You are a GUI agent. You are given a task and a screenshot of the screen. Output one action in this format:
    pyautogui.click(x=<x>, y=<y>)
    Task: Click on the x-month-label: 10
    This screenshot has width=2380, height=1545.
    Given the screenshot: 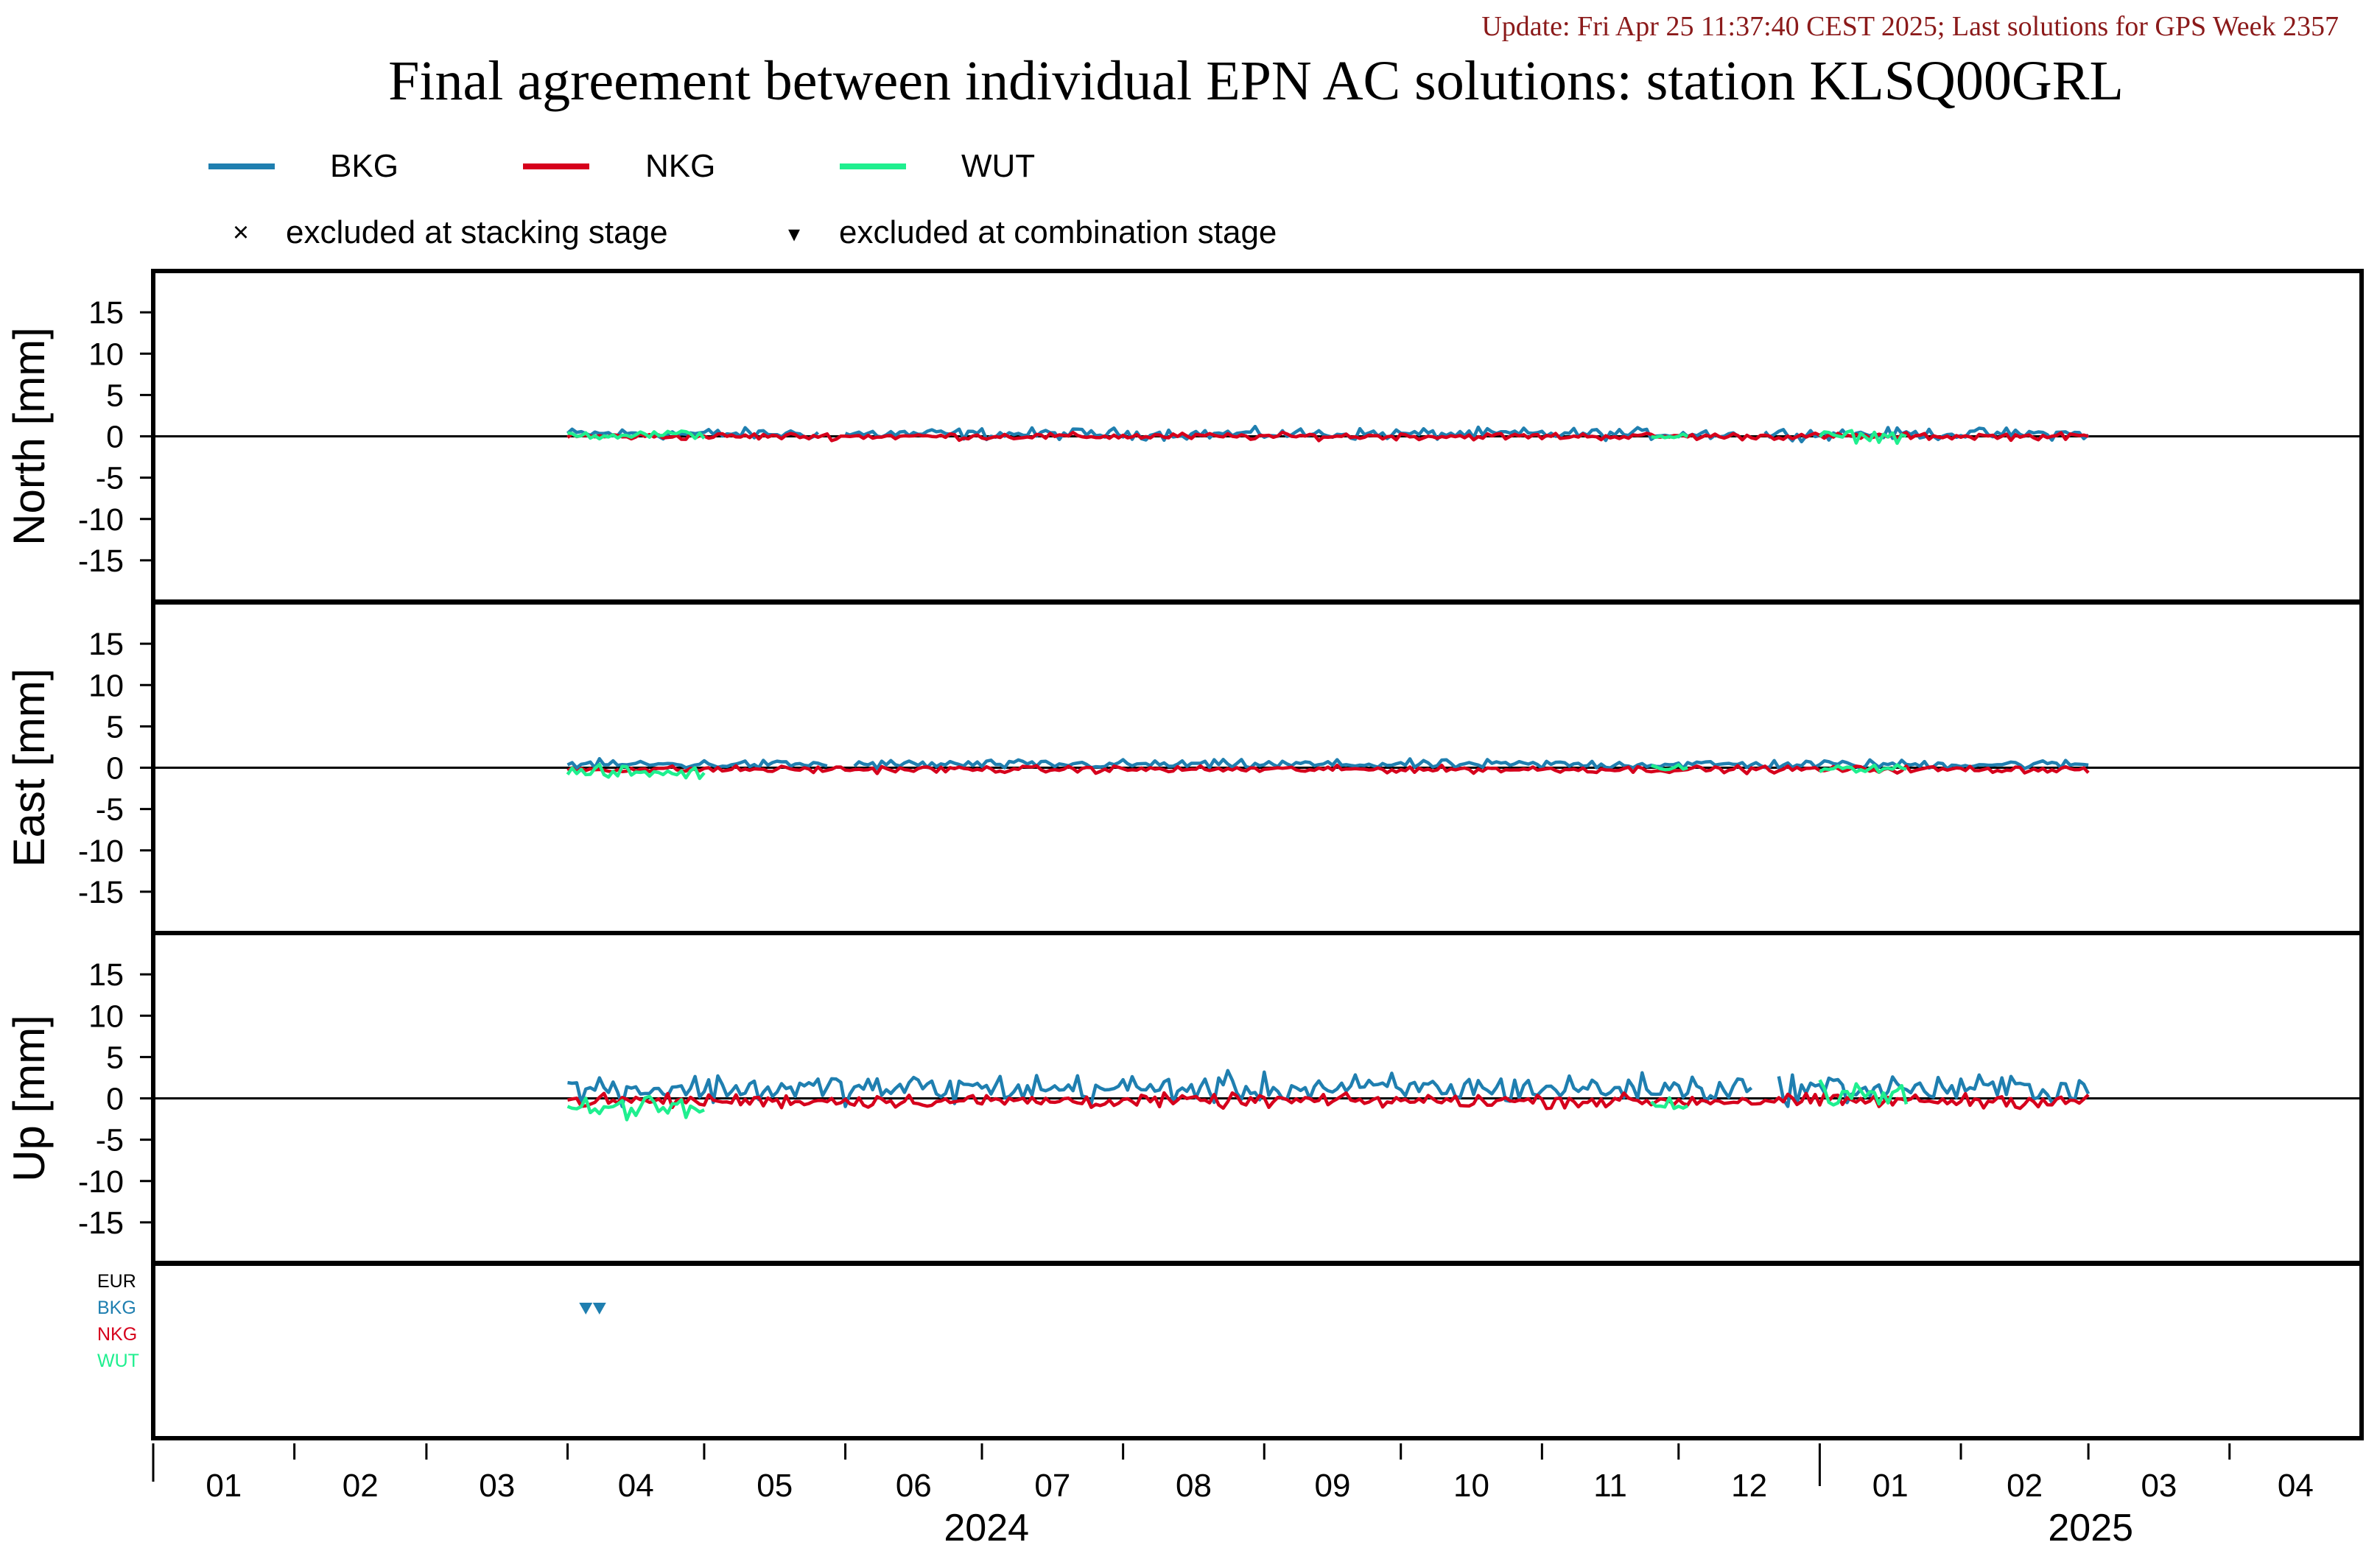 What is the action you would take?
    pyautogui.click(x=1471, y=1486)
    